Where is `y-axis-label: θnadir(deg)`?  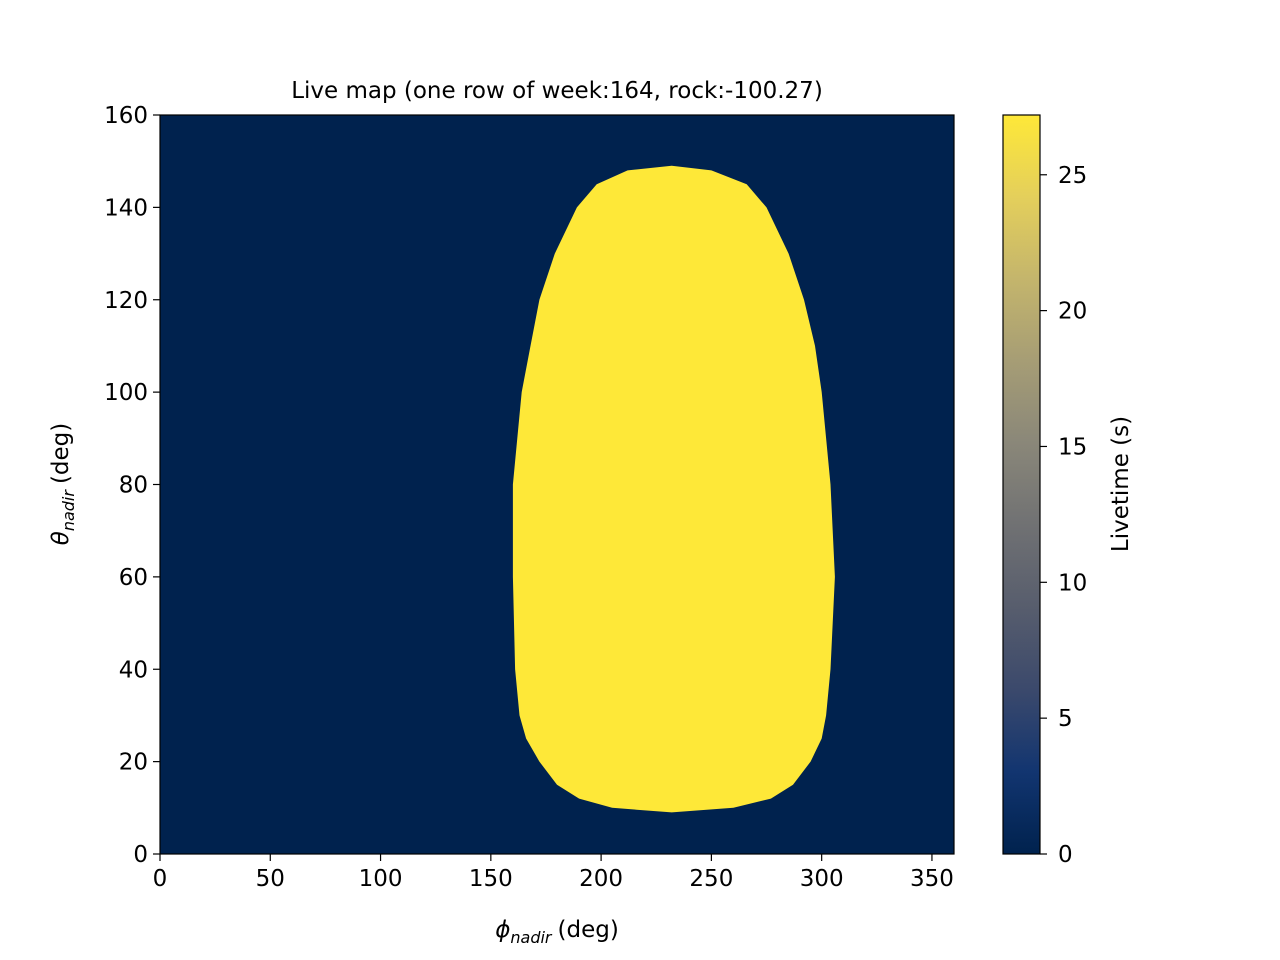
y-axis-label: θnadir(deg) is located at coordinates (63, 484).